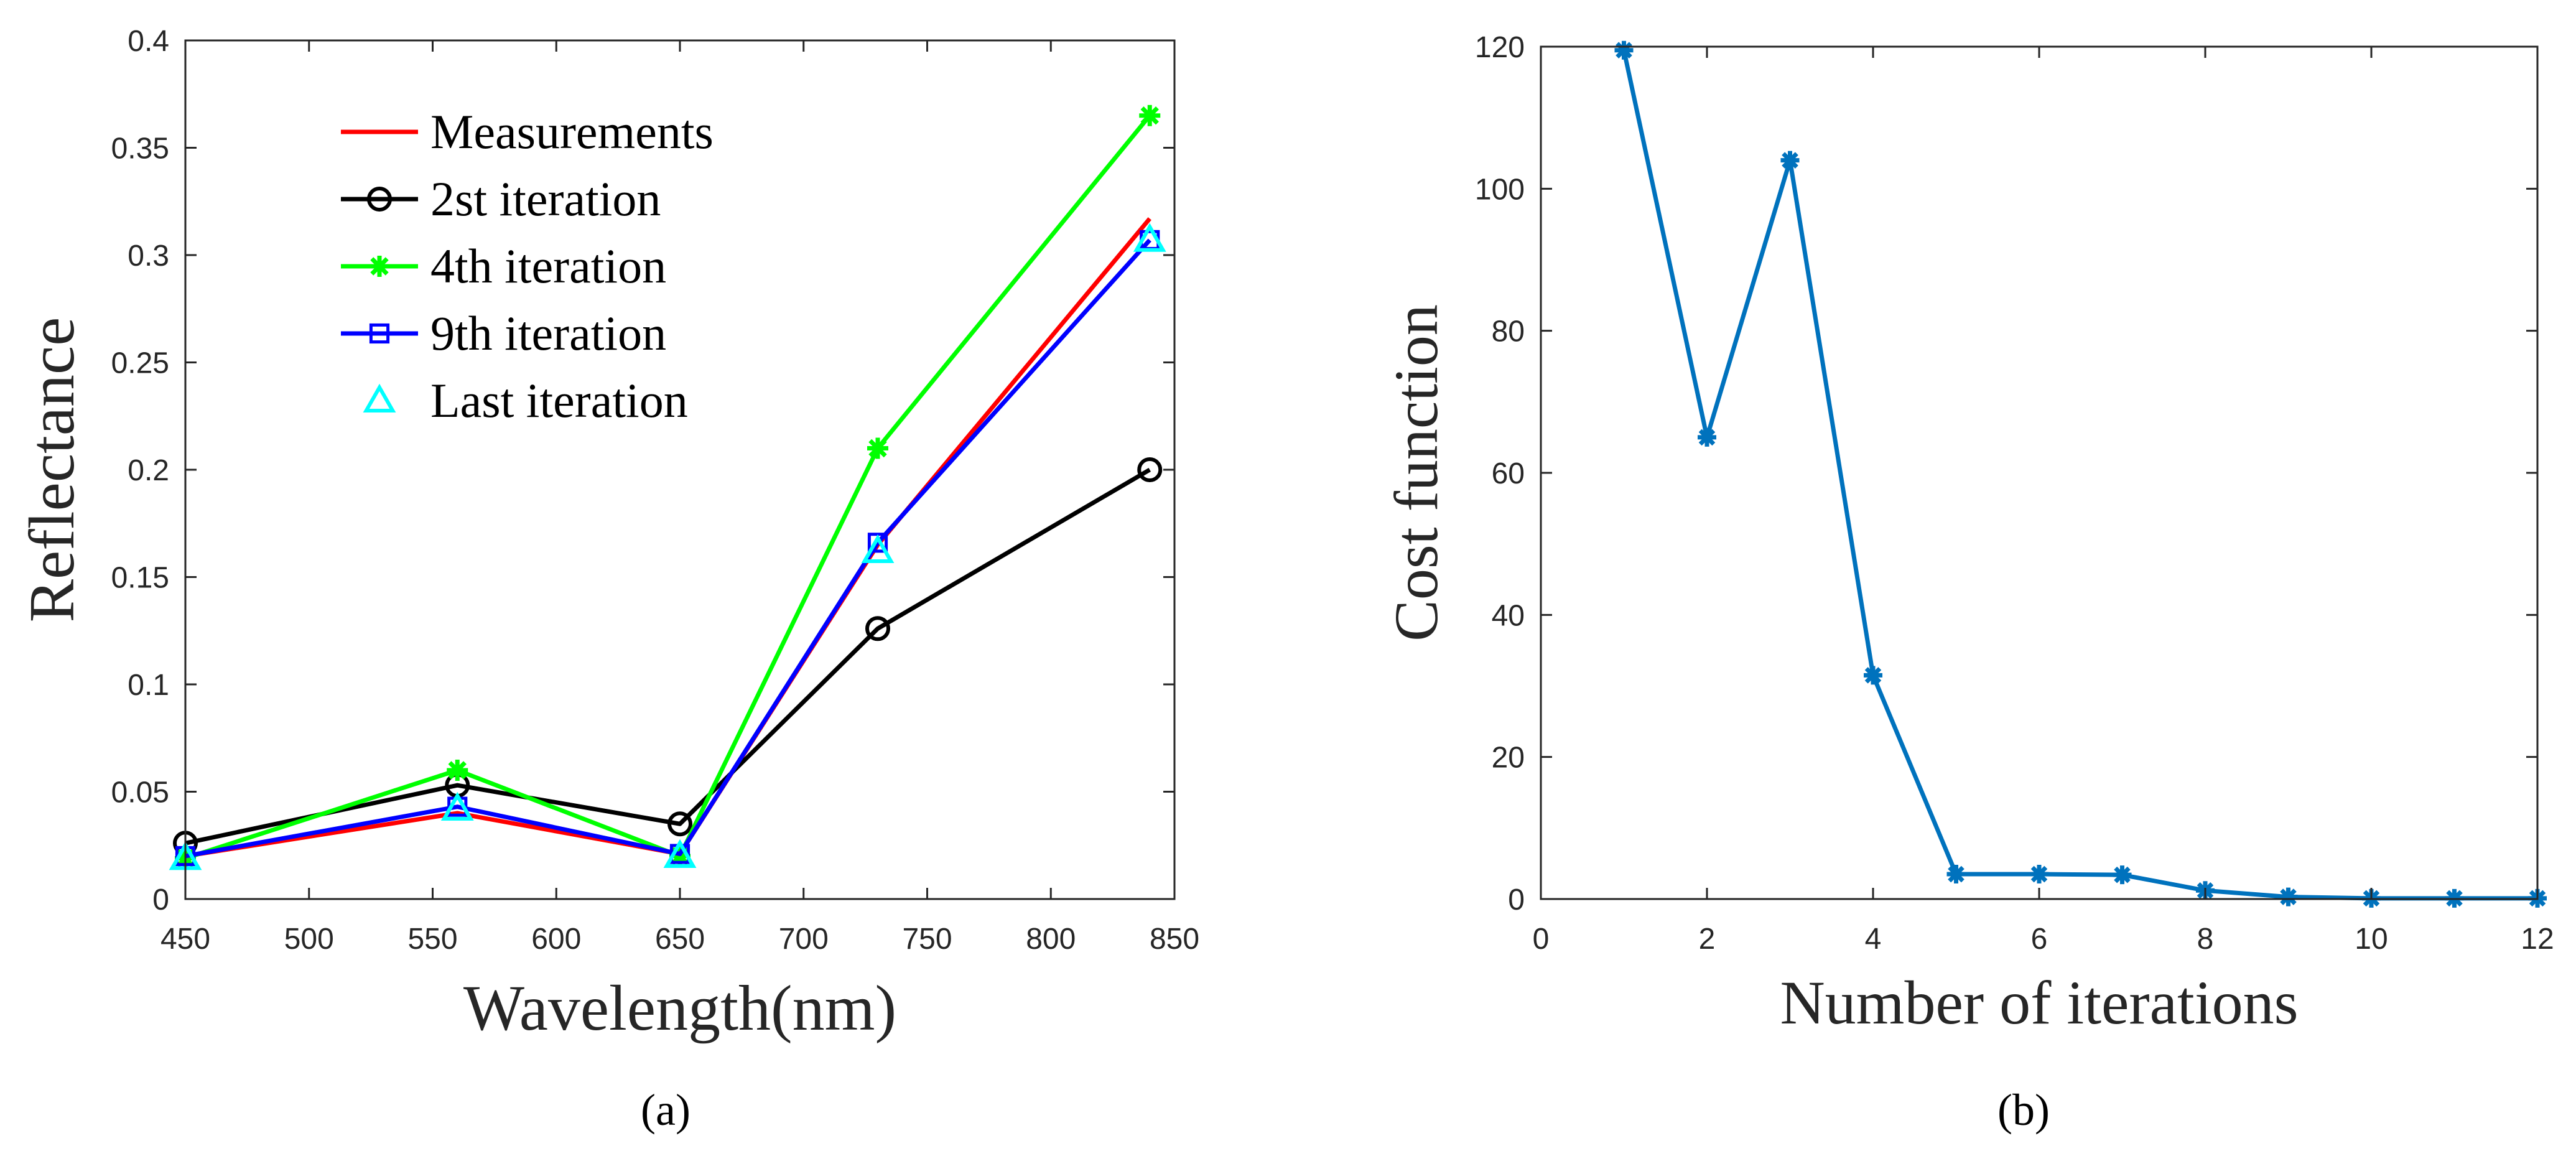 The height and width of the screenshot is (1151, 2576). Describe the element at coordinates (2023, 1110) in the screenshot. I see `panel-b-caption: (b)` at that location.